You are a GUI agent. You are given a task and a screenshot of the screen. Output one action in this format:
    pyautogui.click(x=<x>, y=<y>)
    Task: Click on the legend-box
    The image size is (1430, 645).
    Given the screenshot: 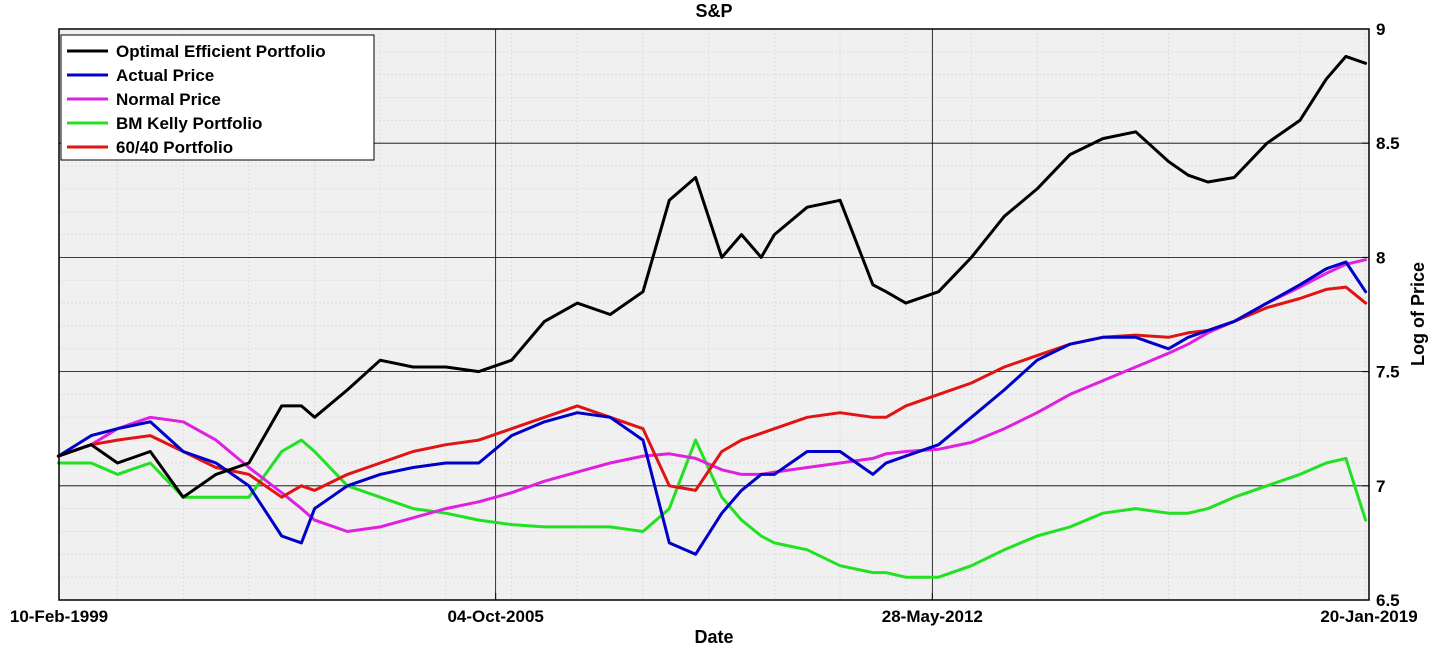 What is the action you would take?
    pyautogui.click(x=217, y=97)
    